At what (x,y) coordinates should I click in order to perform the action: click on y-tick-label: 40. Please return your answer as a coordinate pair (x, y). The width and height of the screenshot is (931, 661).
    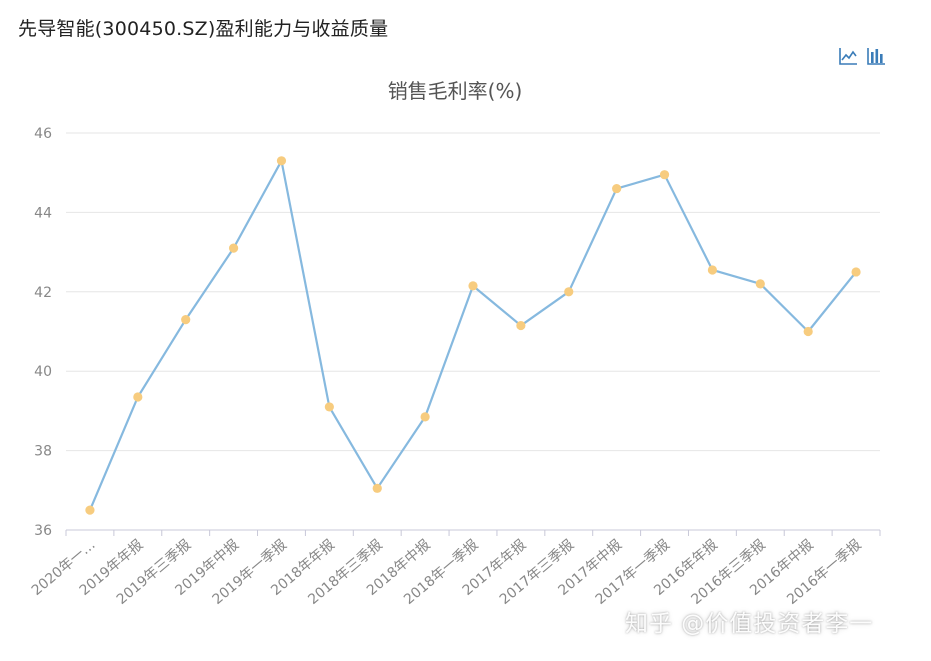
    Looking at the image, I should click on (43, 372).